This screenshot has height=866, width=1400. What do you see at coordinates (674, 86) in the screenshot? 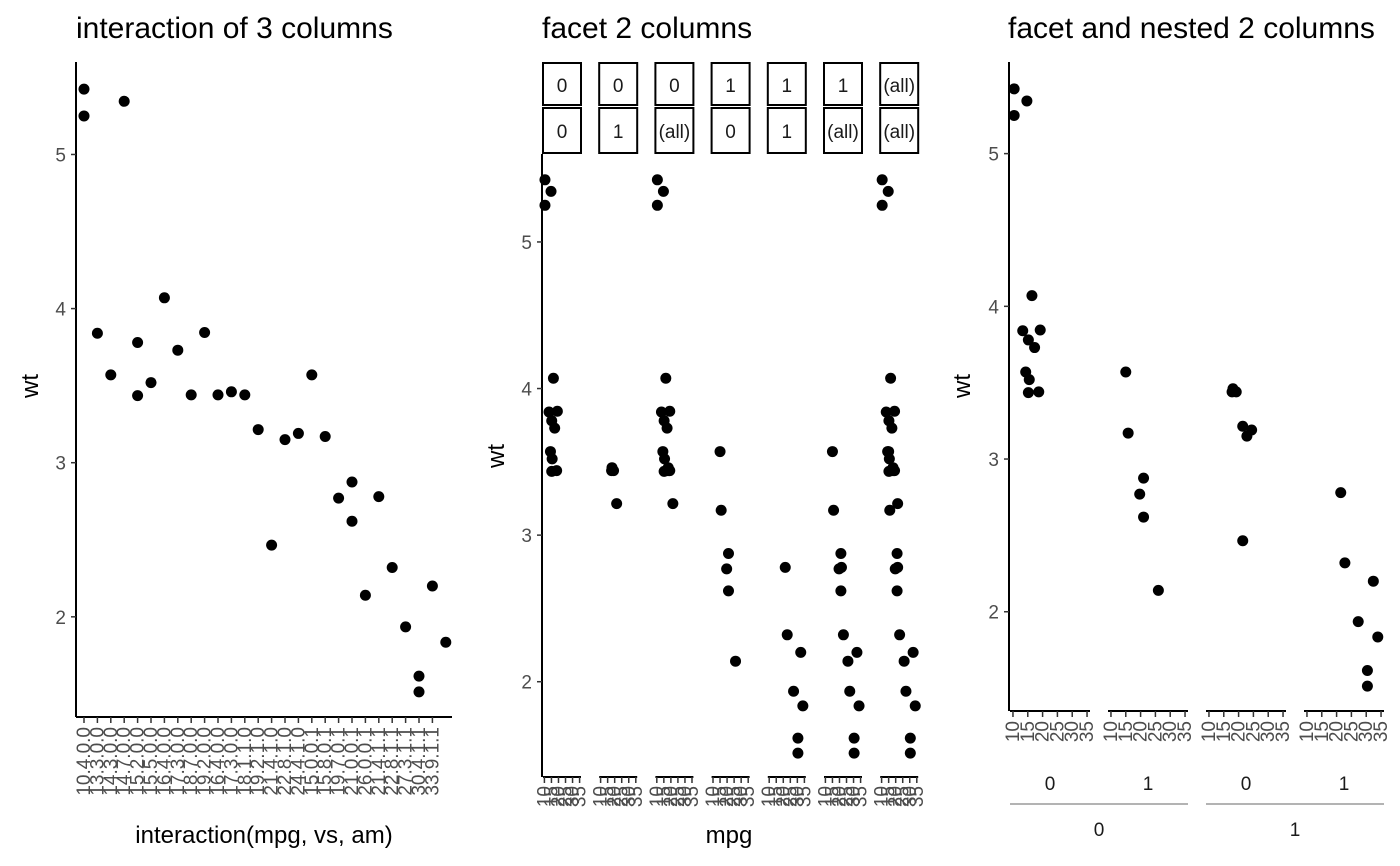
I see `strip-top-label: 0` at bounding box center [674, 86].